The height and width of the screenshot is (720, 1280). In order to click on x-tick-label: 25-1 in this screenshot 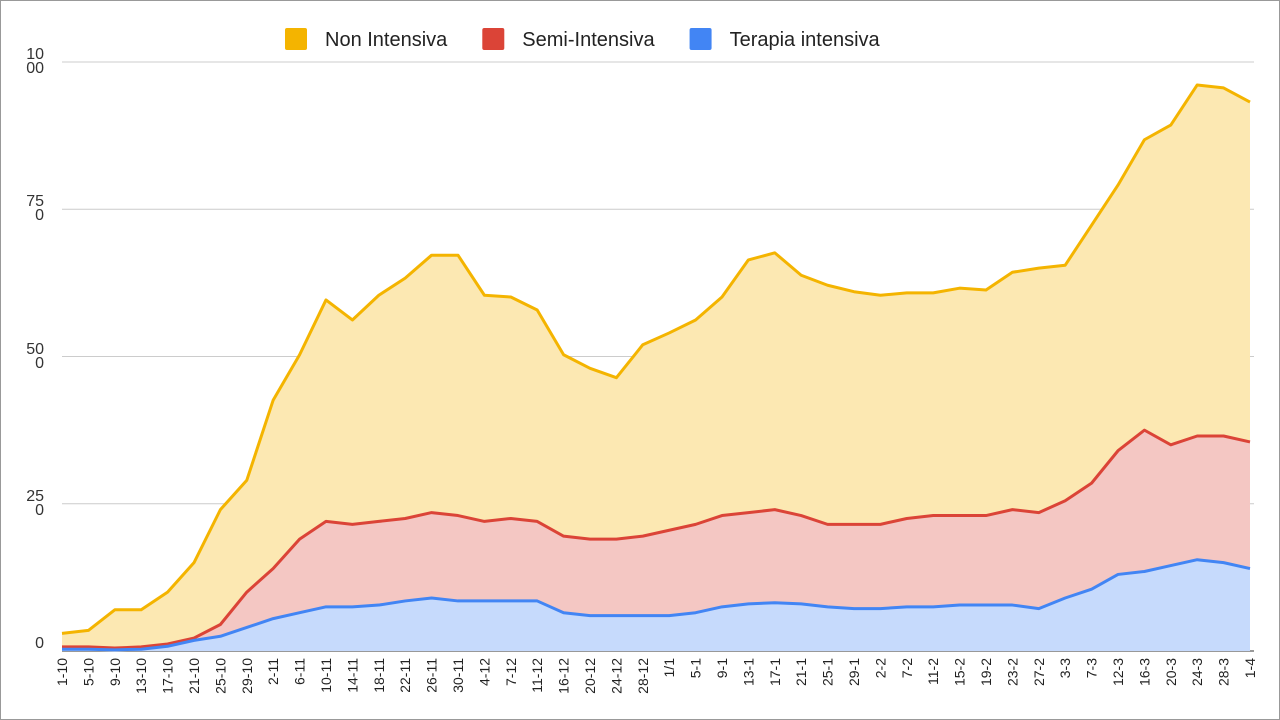, I will do `click(828, 672)`.